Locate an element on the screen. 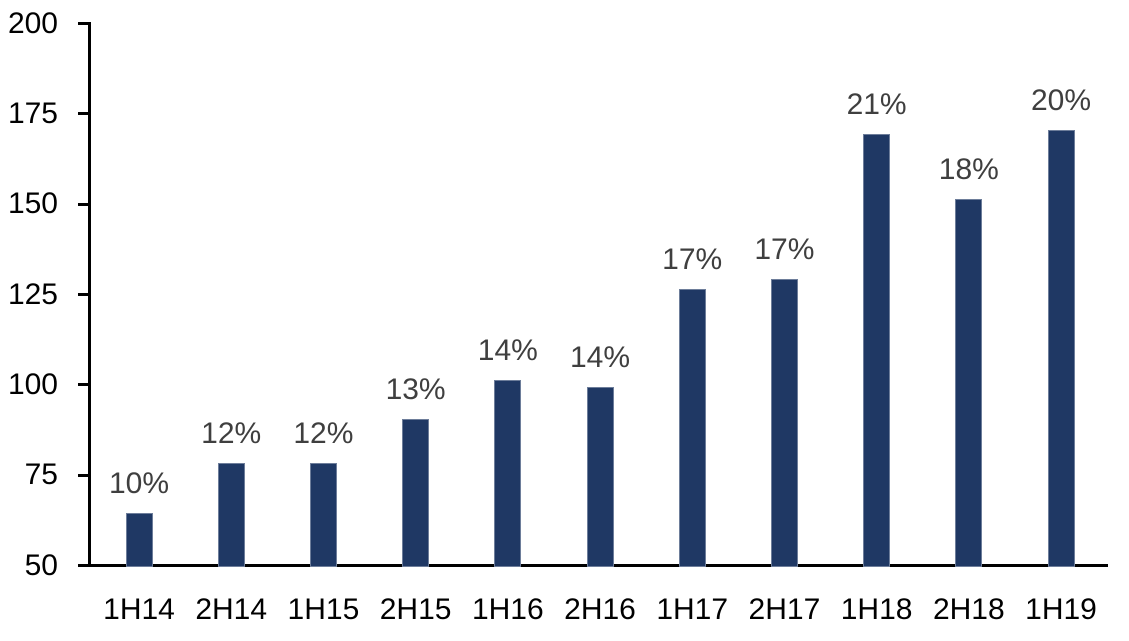 The height and width of the screenshot is (641, 1129). x-axis-label: 1H15 is located at coordinates (323, 609).